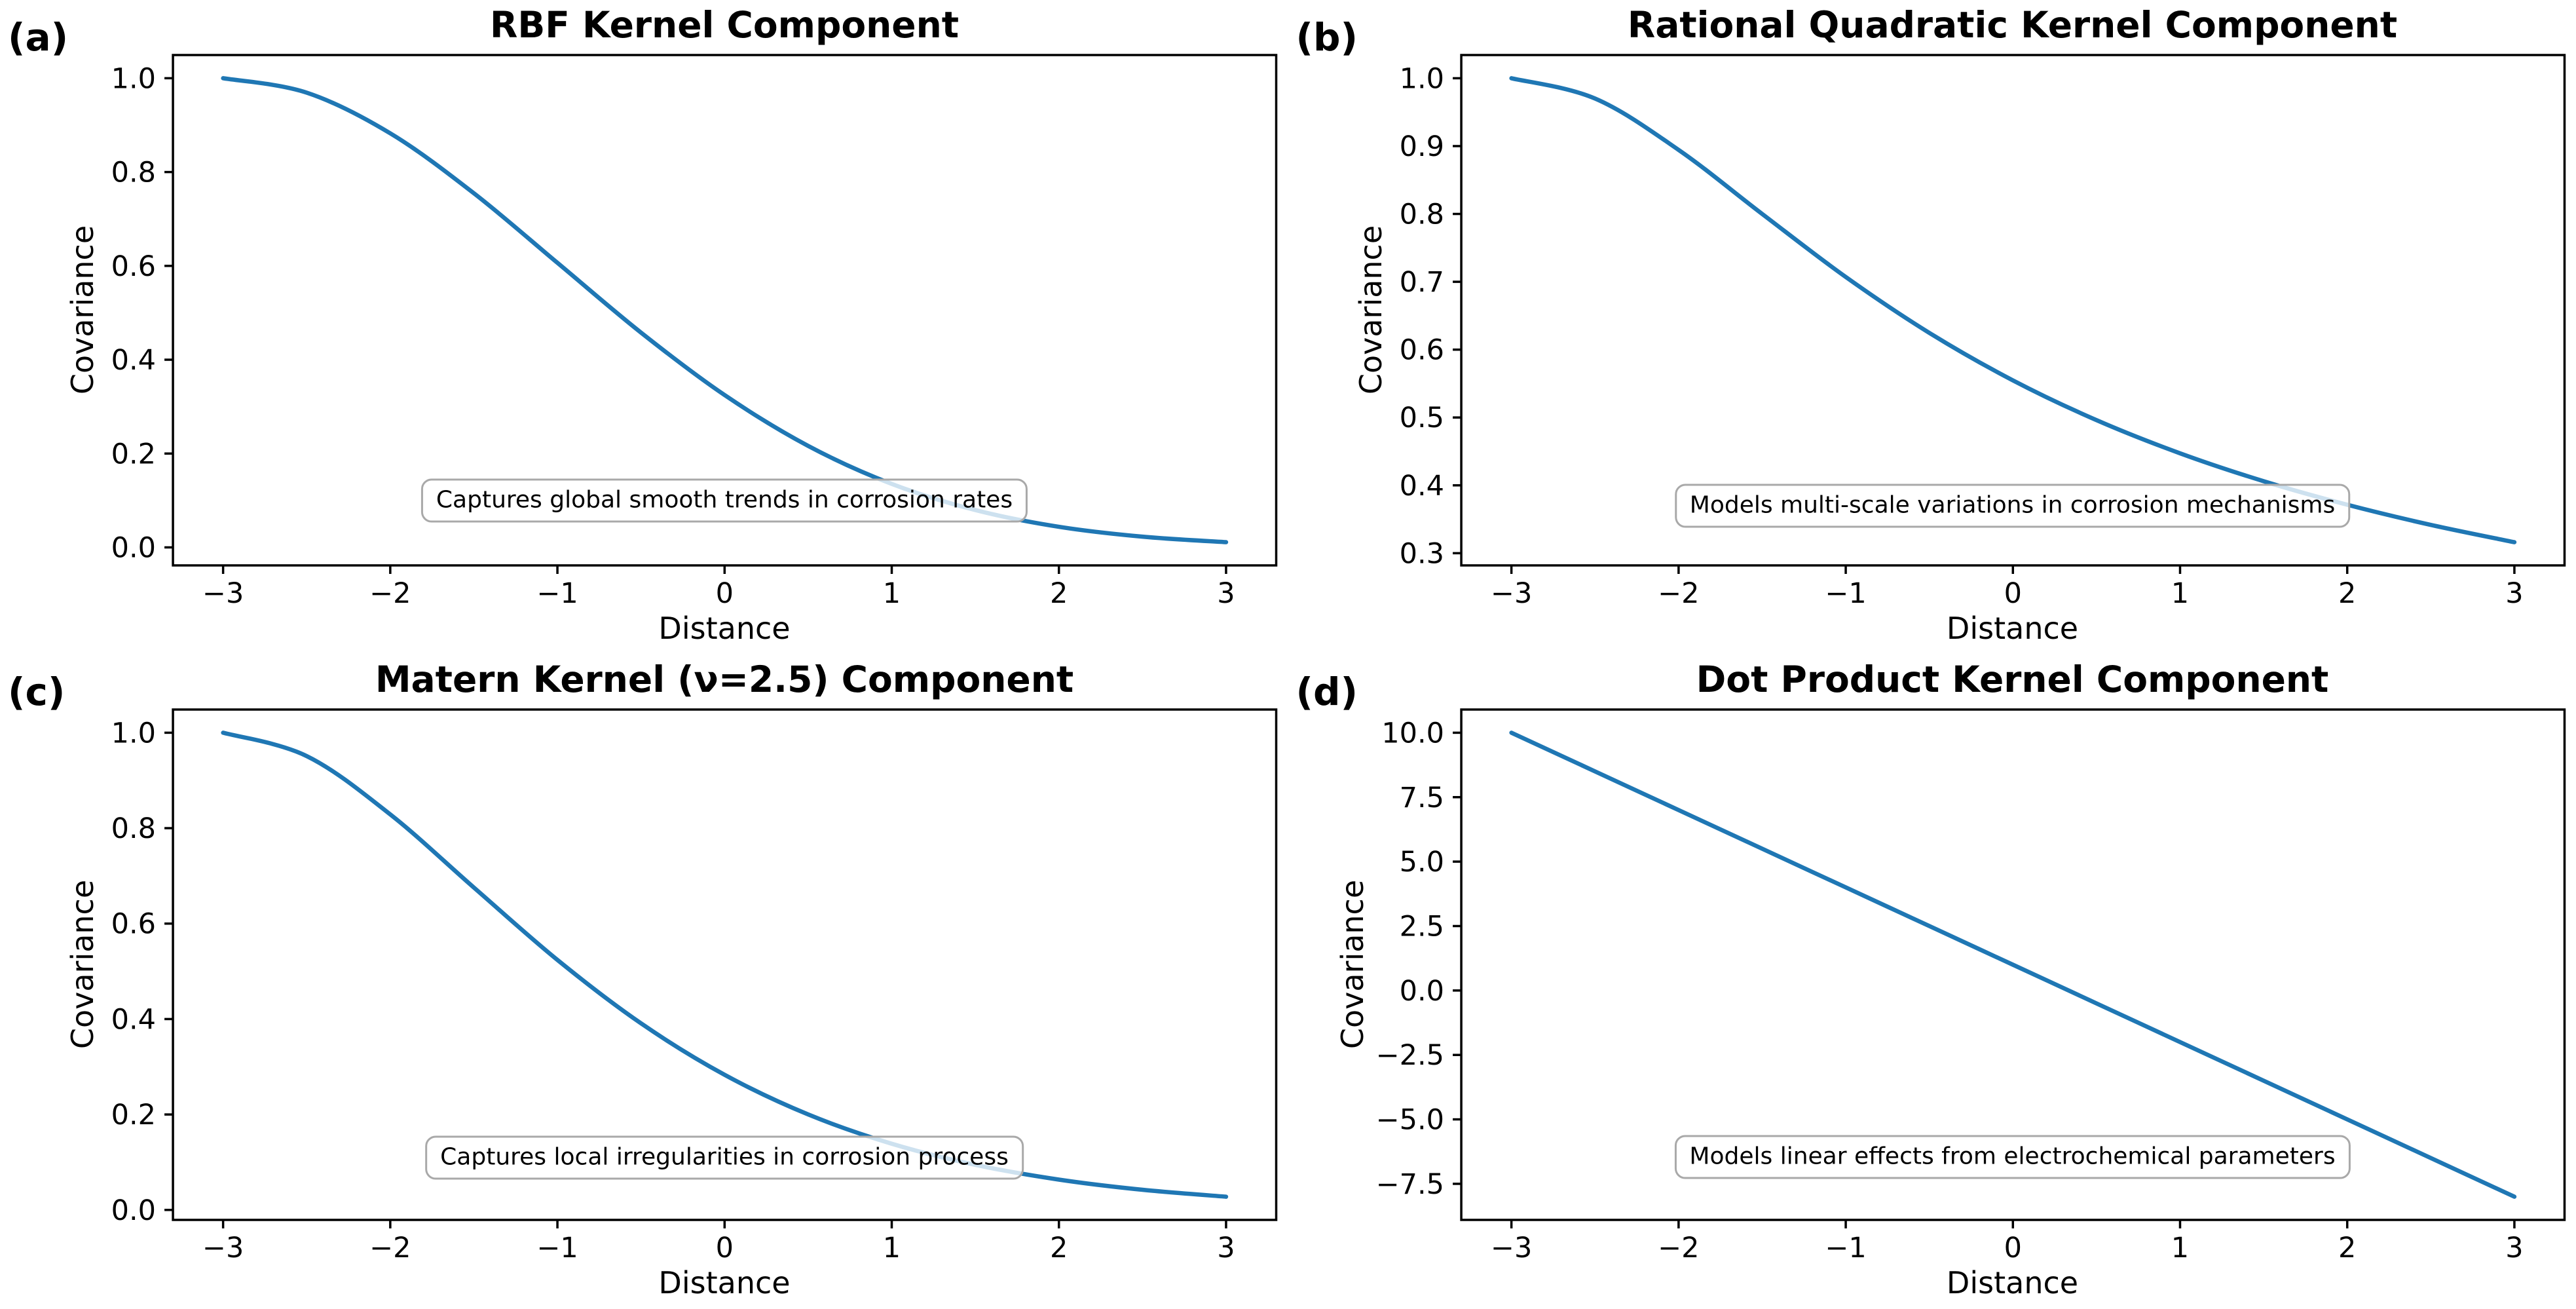 This screenshot has width=2576, height=1309. Describe the element at coordinates (1421, 862) in the screenshot. I see `svg-text: 5.0` at that location.